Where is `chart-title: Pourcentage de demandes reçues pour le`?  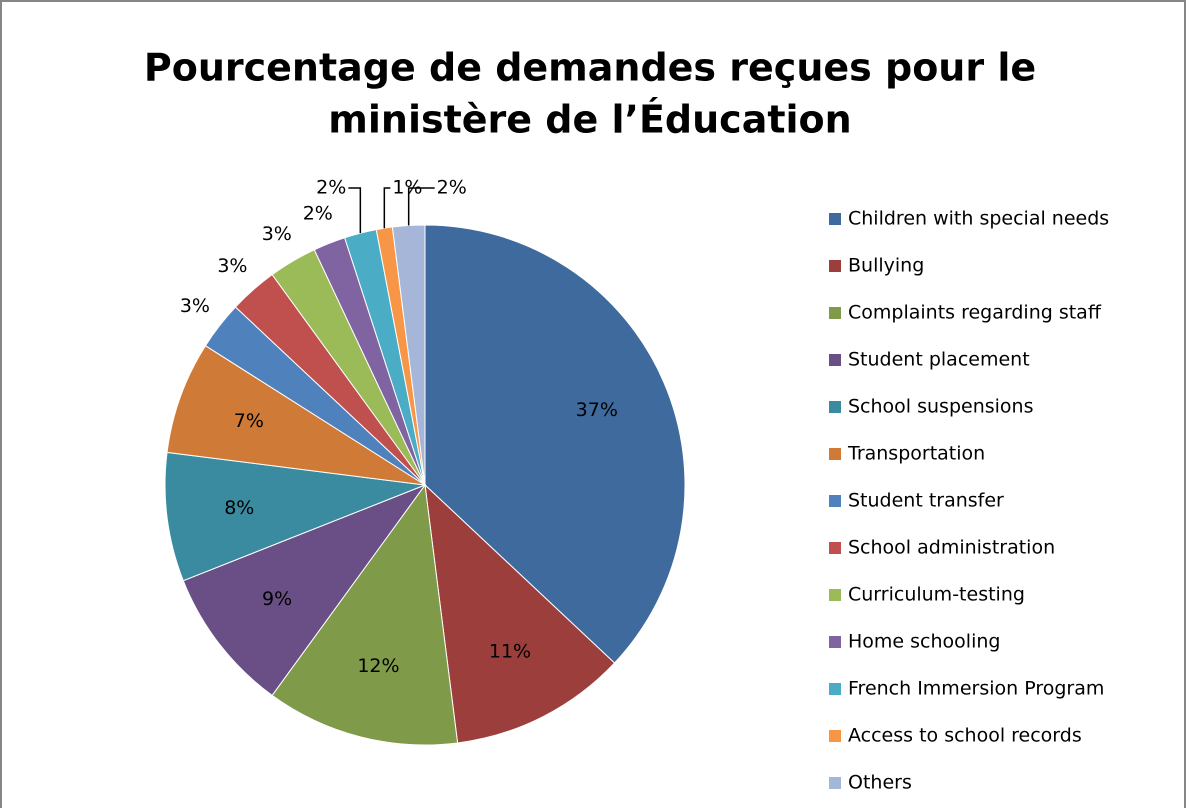 chart-title: Pourcentage de demandes reçues pour le is located at coordinates (590, 68).